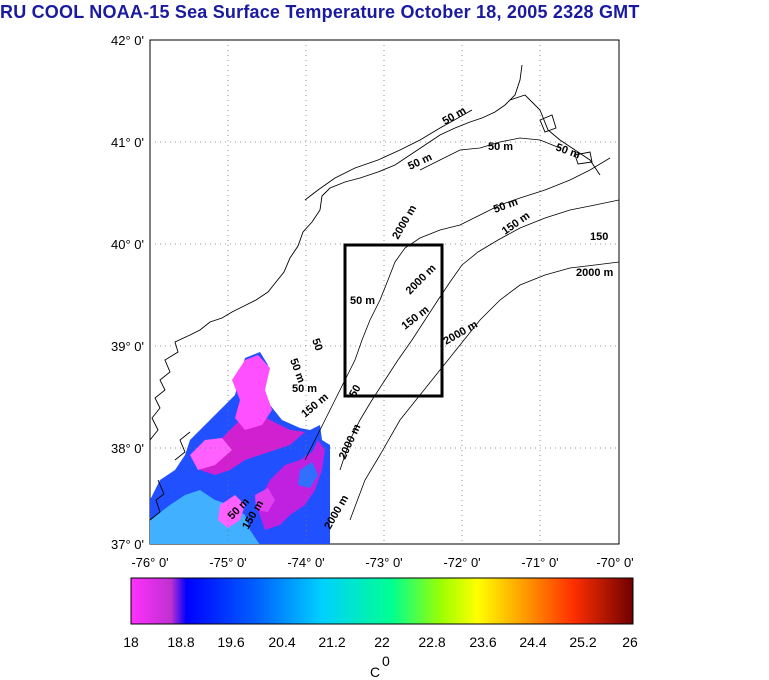 This screenshot has height=680, width=769. Describe the element at coordinates (127, 40) in the screenshot. I see `lat-tick-label: 42° 0'` at that location.